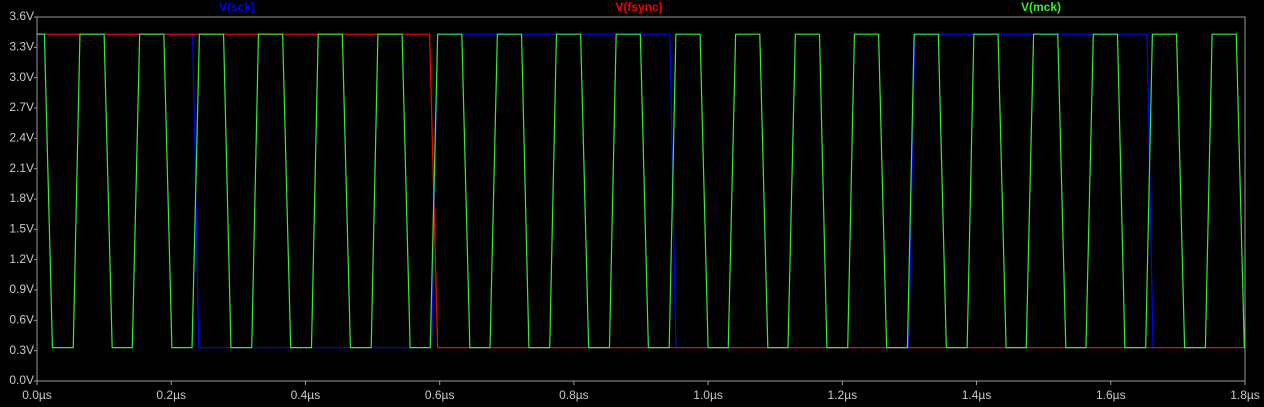  Describe the element at coordinates (21, 259) in the screenshot. I see `y-tick-label: 1.2V` at that location.